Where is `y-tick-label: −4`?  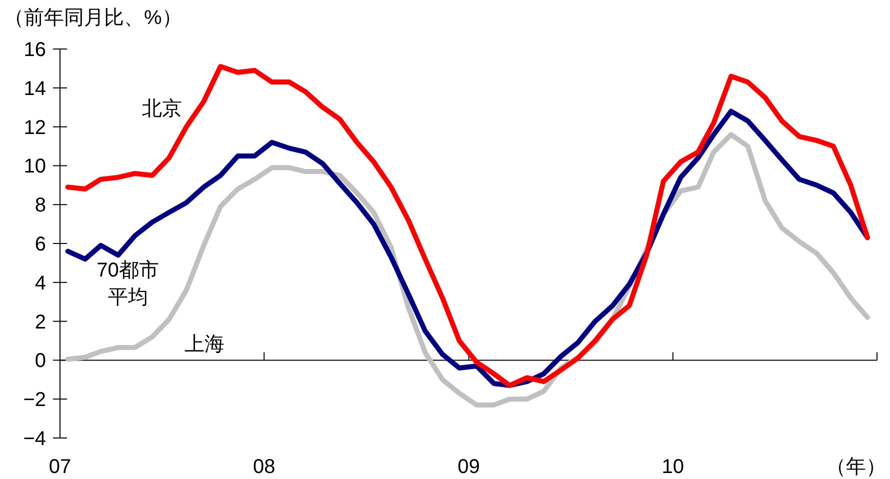
y-tick-label: −4 is located at coordinates (34, 439).